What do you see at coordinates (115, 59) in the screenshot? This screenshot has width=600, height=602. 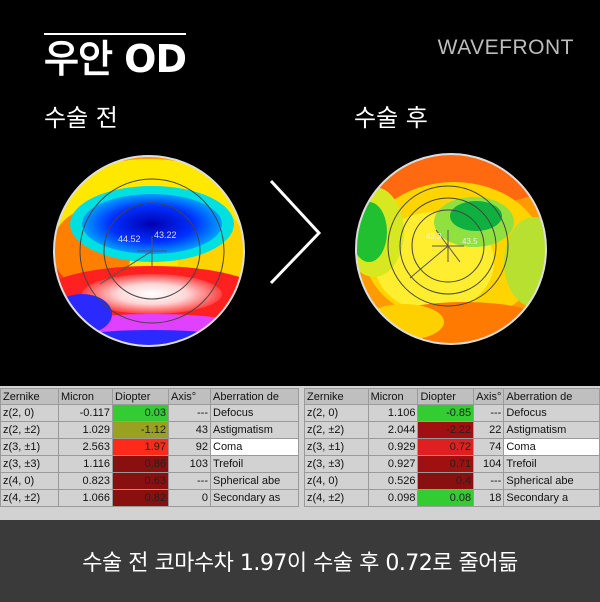 I see `page-title: 우안 OD` at bounding box center [115, 59].